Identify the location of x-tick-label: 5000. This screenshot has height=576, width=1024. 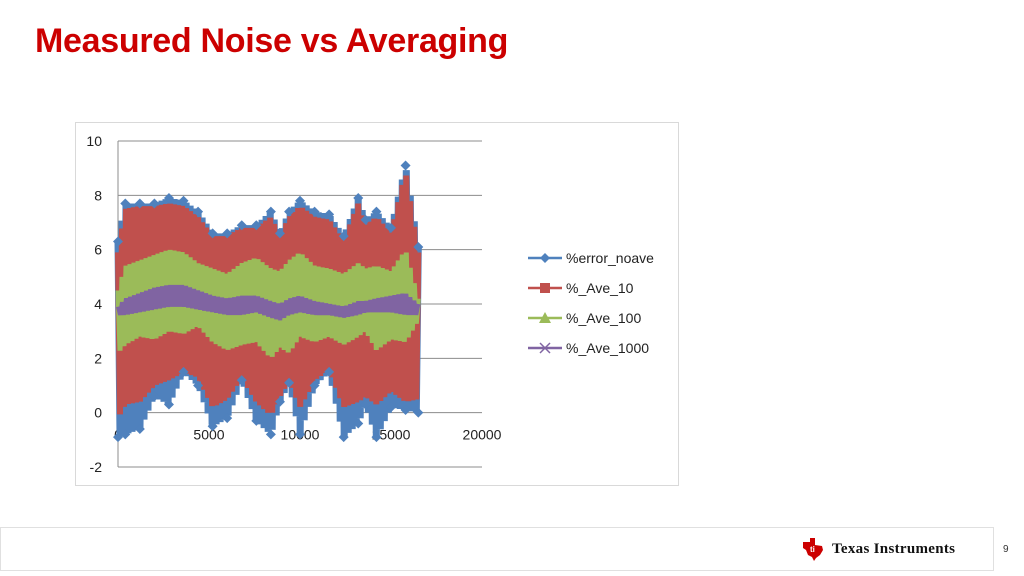
(208, 435).